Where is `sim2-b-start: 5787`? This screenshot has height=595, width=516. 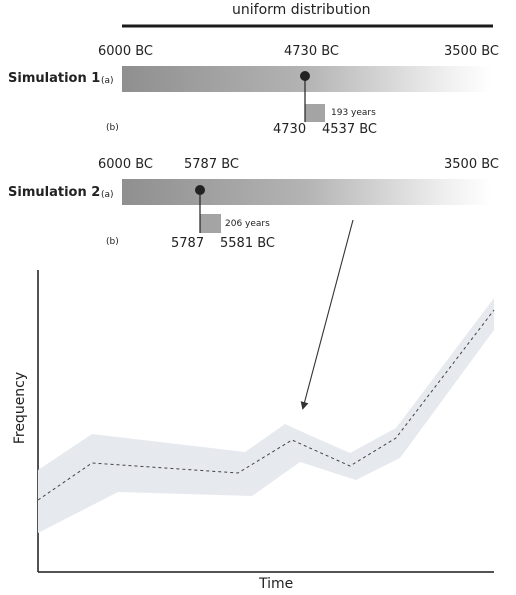 sim2-b-start: 5787 is located at coordinates (188, 243).